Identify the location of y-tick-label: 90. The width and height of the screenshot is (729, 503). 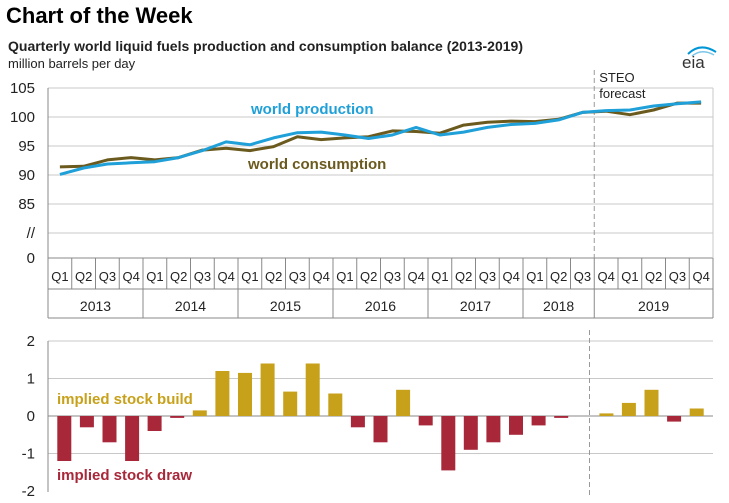
(26, 175).